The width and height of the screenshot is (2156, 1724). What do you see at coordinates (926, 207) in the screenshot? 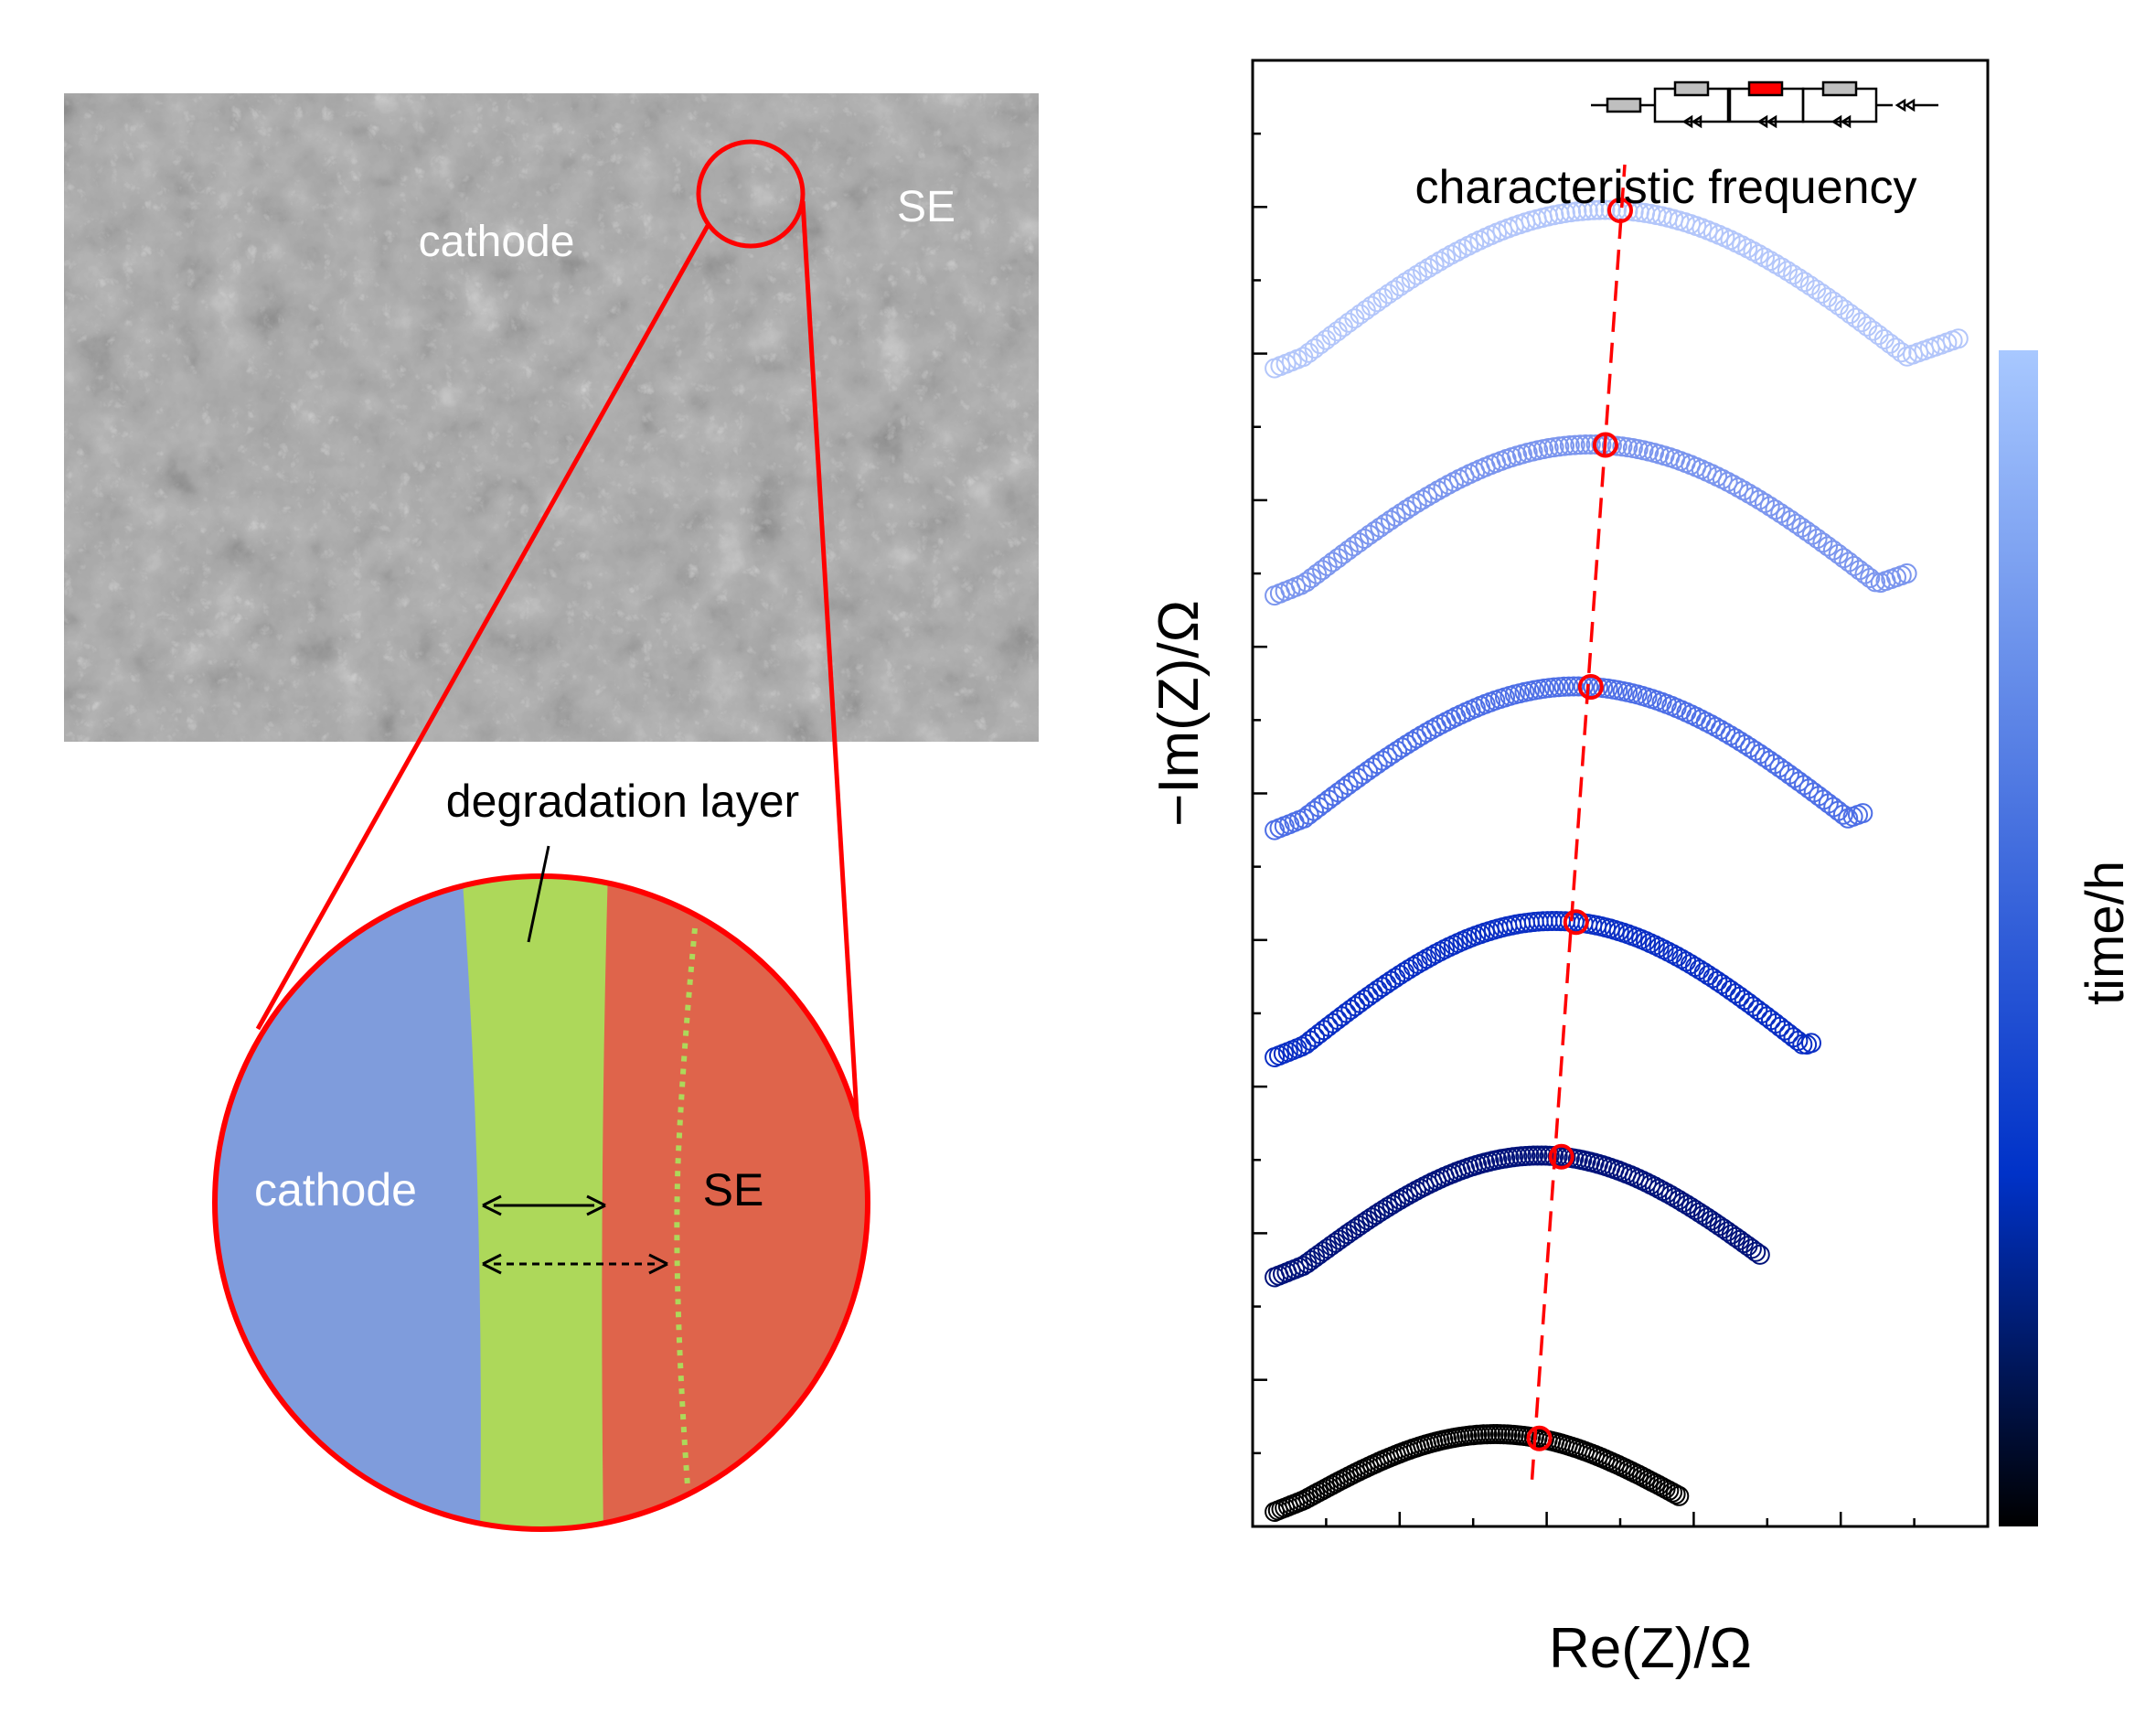
I see `sem-label-se: SE` at bounding box center [926, 207].